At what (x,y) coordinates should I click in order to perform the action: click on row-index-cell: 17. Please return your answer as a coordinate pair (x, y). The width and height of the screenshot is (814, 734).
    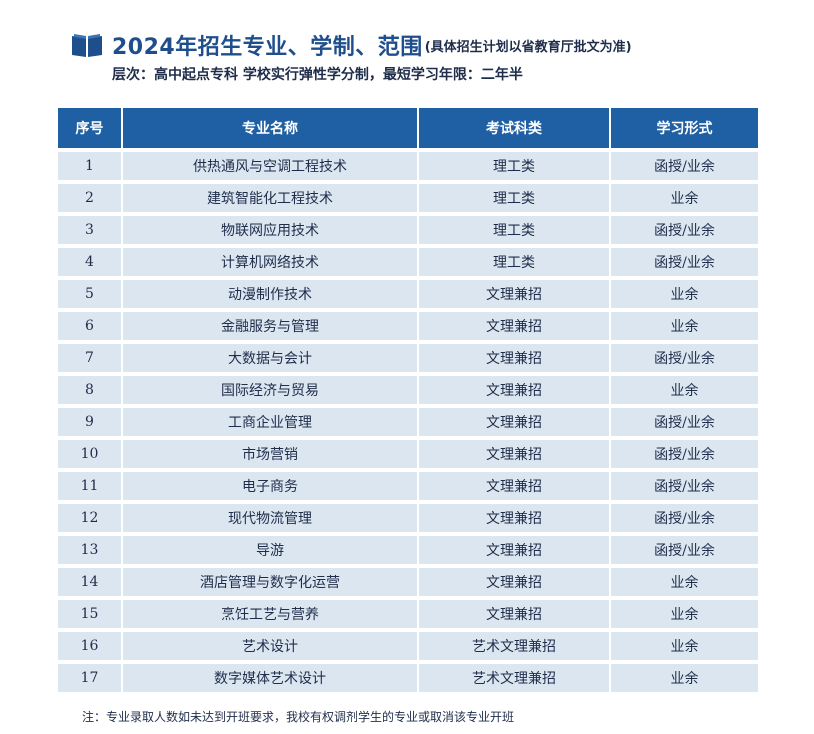
    Looking at the image, I should click on (90, 676).